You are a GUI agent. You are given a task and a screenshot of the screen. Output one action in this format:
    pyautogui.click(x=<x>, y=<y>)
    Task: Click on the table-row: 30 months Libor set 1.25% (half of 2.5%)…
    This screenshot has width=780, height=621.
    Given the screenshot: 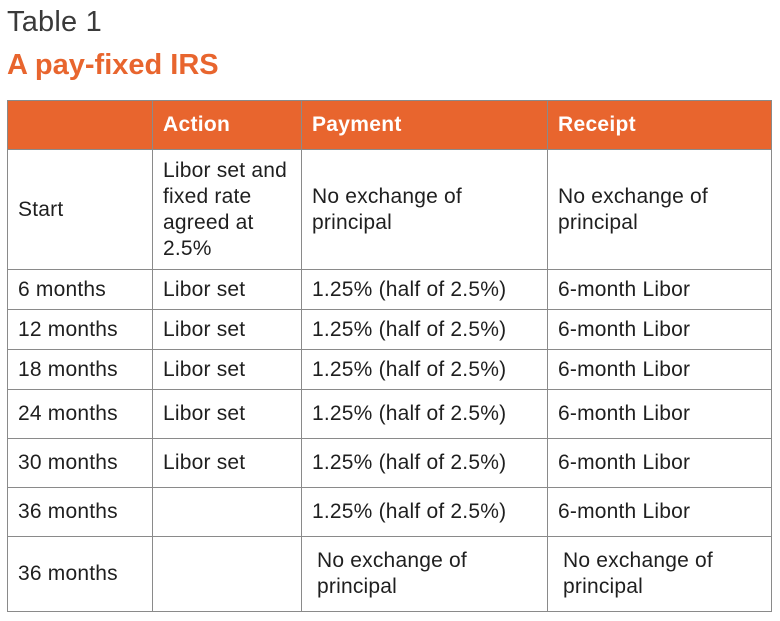 What is the action you would take?
    pyautogui.click(x=389, y=463)
    